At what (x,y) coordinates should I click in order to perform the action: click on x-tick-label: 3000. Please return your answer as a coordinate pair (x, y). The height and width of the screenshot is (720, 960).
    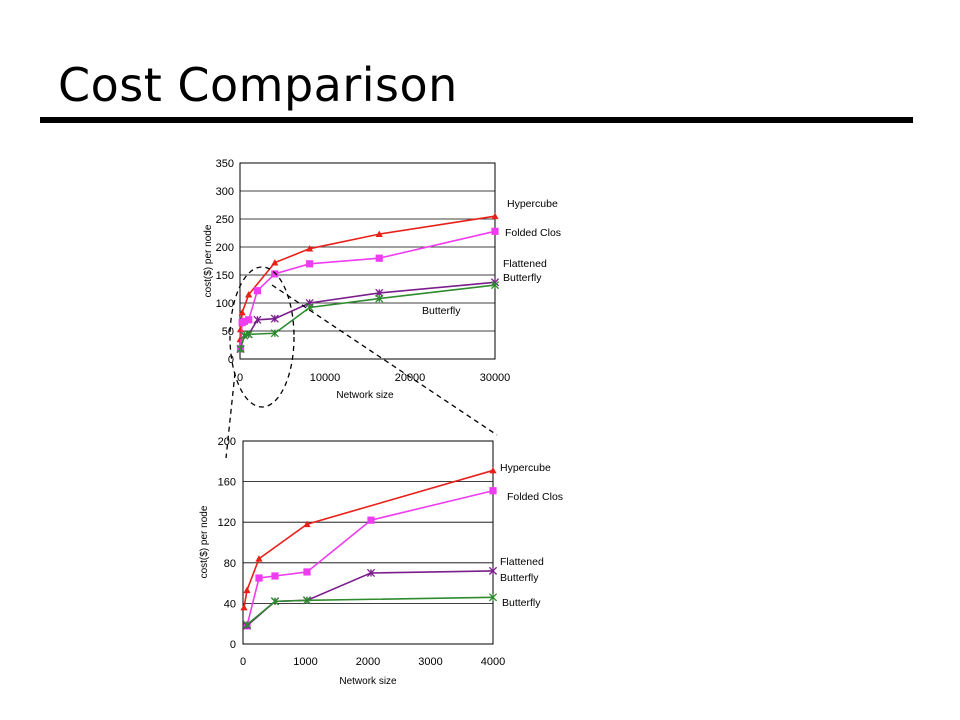
    Looking at the image, I should click on (430, 662).